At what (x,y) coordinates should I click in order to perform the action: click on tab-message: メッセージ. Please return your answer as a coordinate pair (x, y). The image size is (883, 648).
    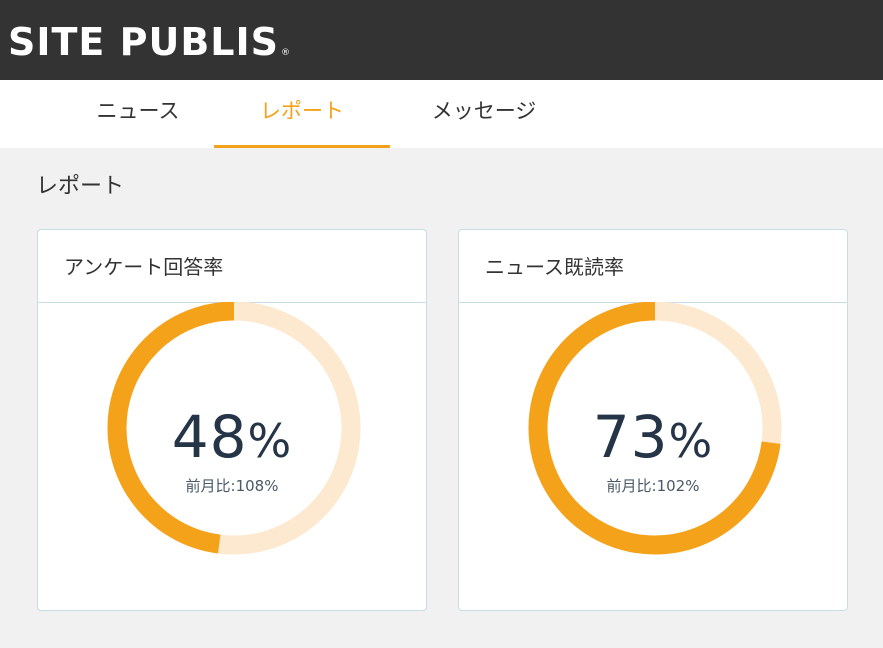
    Looking at the image, I should click on (484, 114).